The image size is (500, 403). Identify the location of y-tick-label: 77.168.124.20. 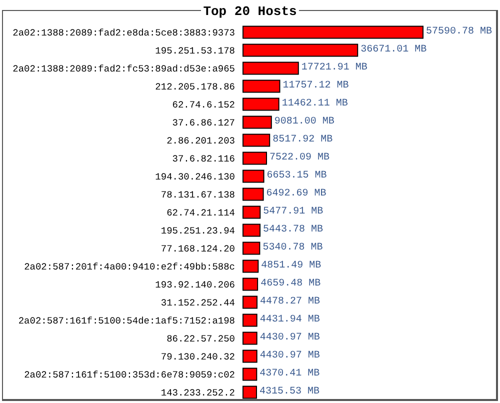
(198, 248).